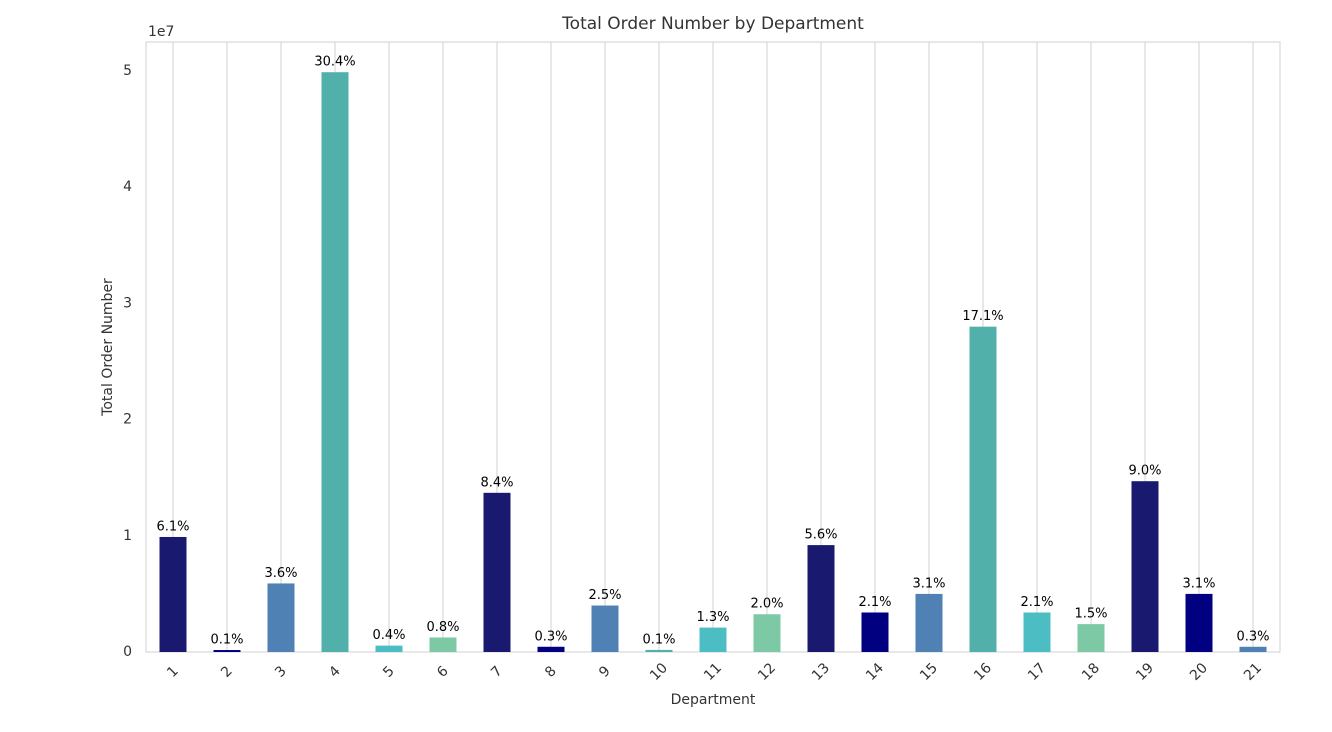 The image size is (1332, 732). Describe the element at coordinates (281, 672) in the screenshot. I see `x-tick-label: 3` at that location.